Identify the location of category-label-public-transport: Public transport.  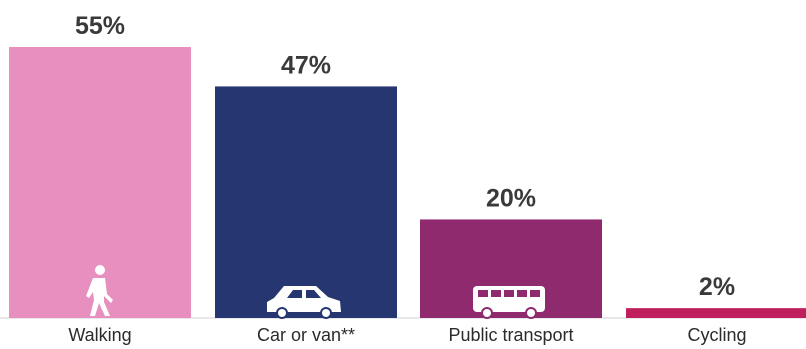
(510, 335).